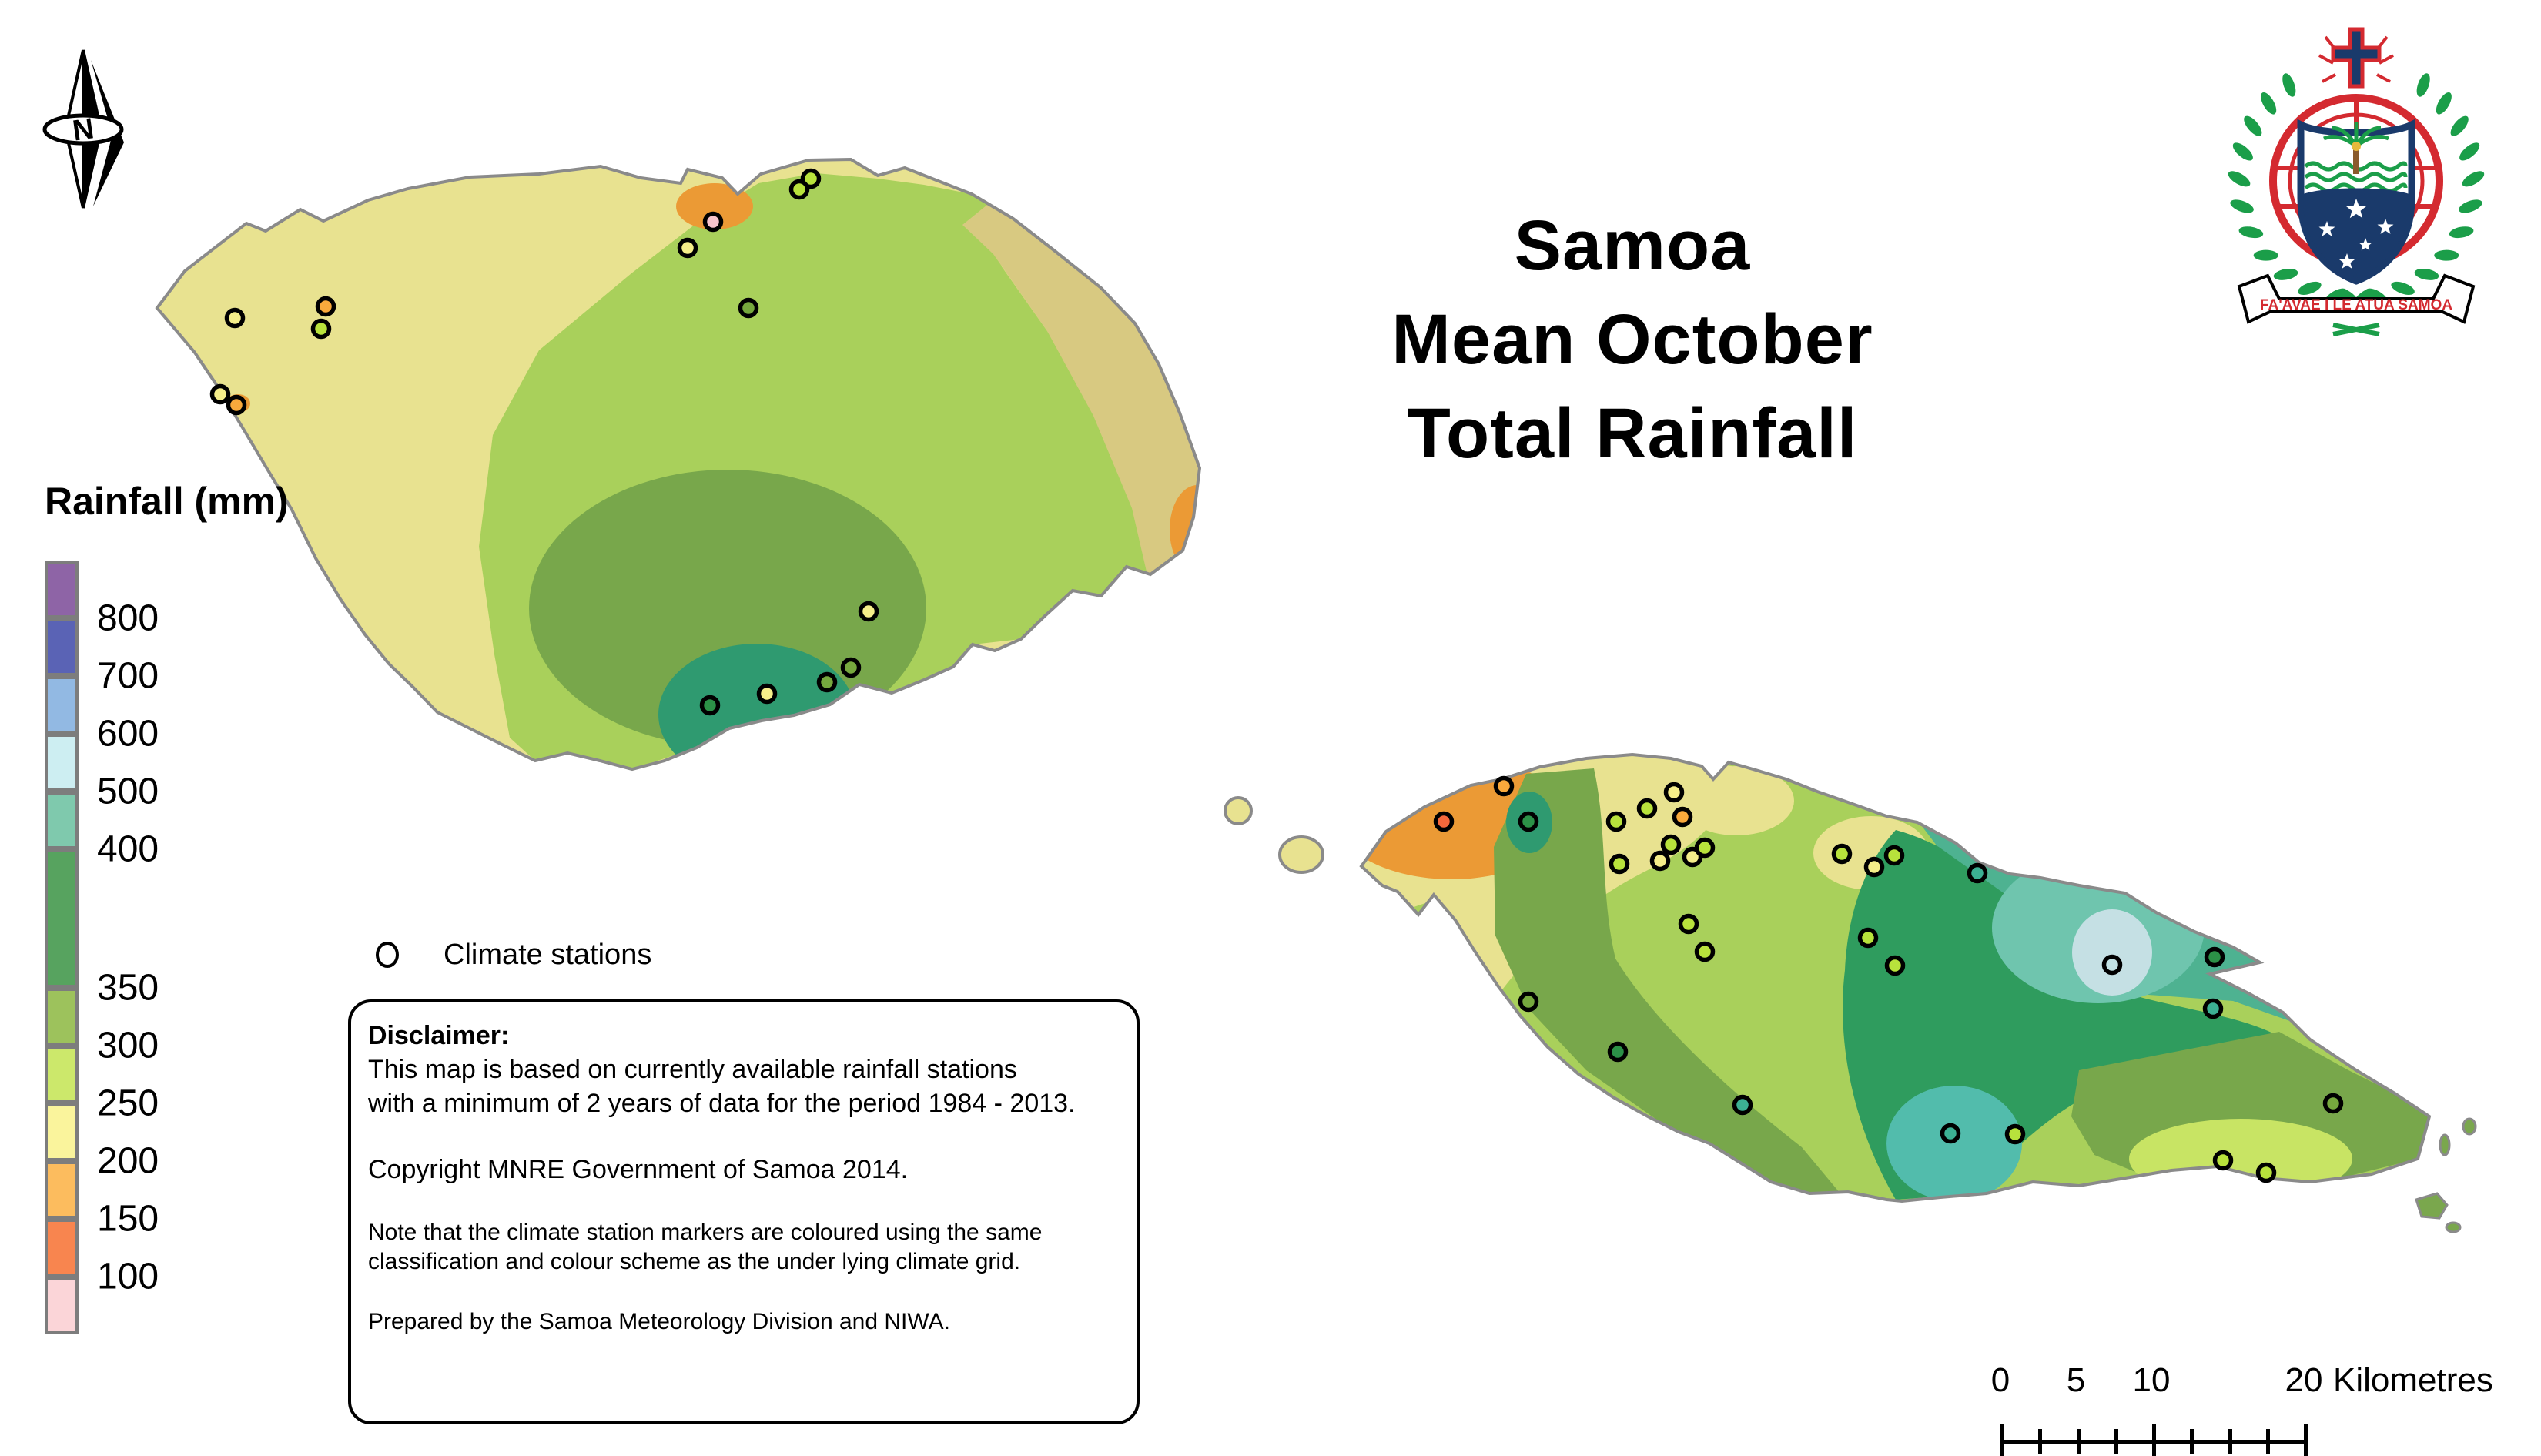  What do you see at coordinates (2356, 58) in the screenshot?
I see `coat-cross-icon` at bounding box center [2356, 58].